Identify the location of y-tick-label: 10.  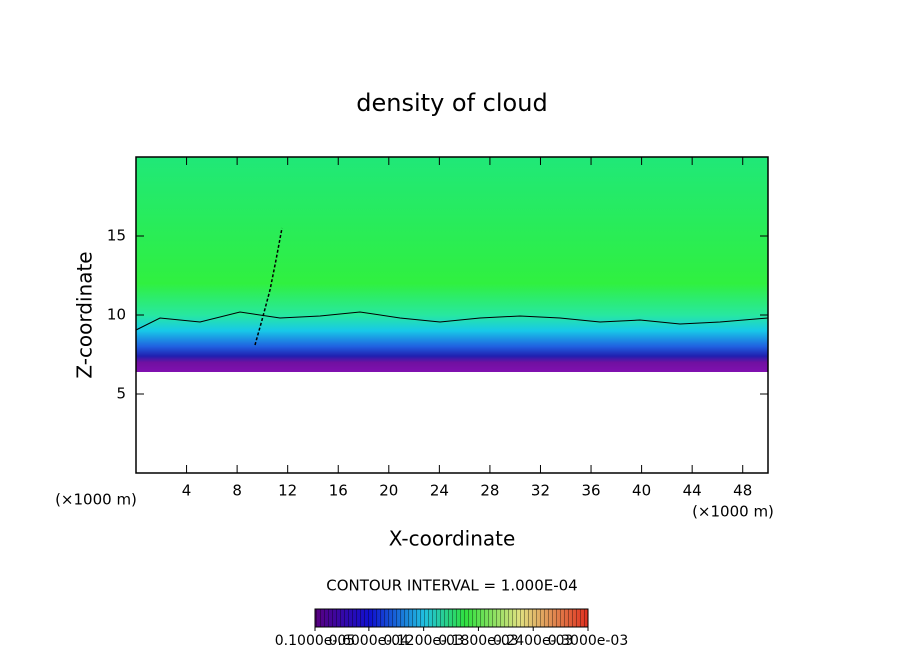
(116, 315).